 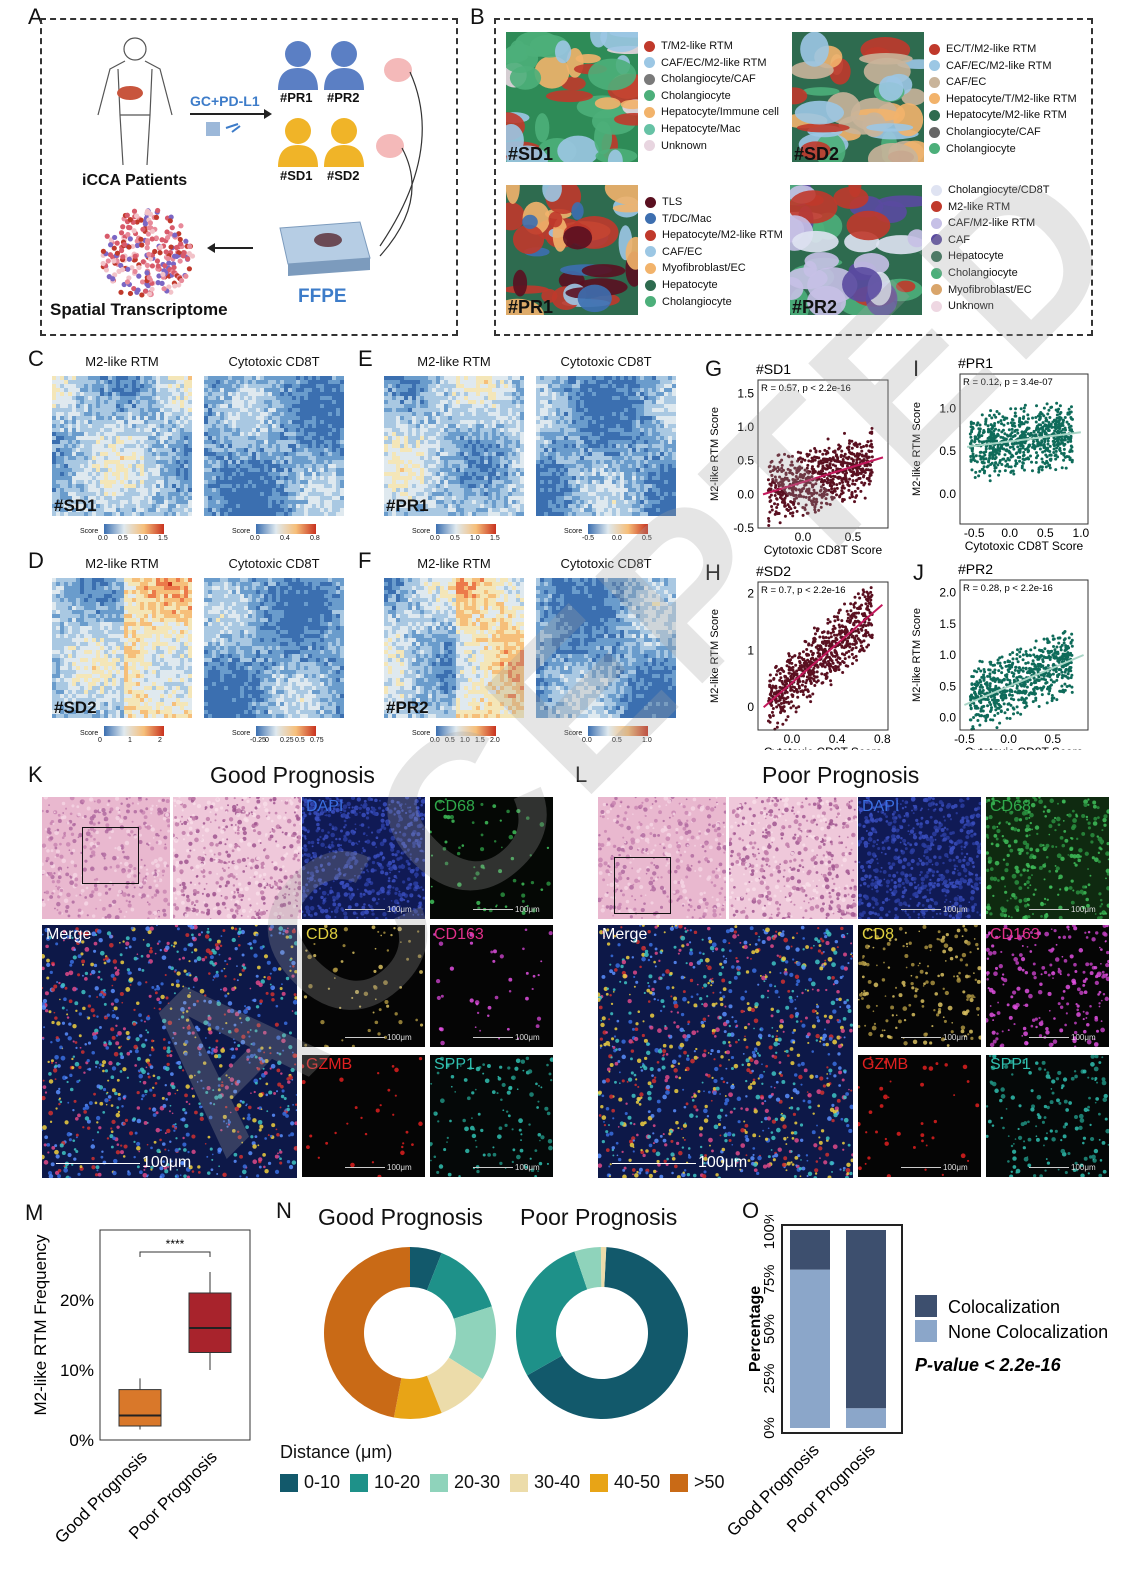 What do you see at coordinates (974, 533) in the screenshot?
I see `x-tick: -0.5` at bounding box center [974, 533].